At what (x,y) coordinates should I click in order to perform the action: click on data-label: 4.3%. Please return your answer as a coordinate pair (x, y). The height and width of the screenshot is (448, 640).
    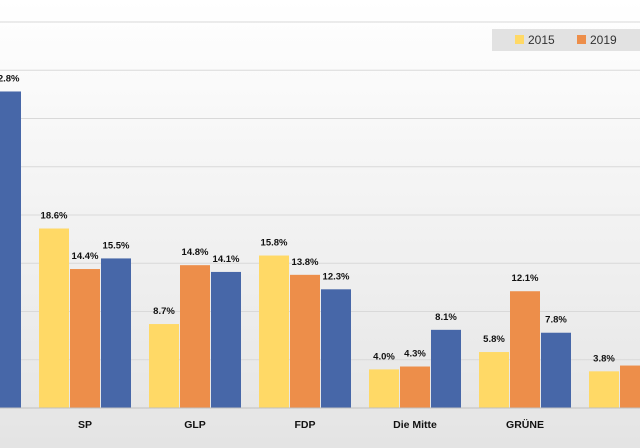
    Looking at the image, I should click on (415, 354).